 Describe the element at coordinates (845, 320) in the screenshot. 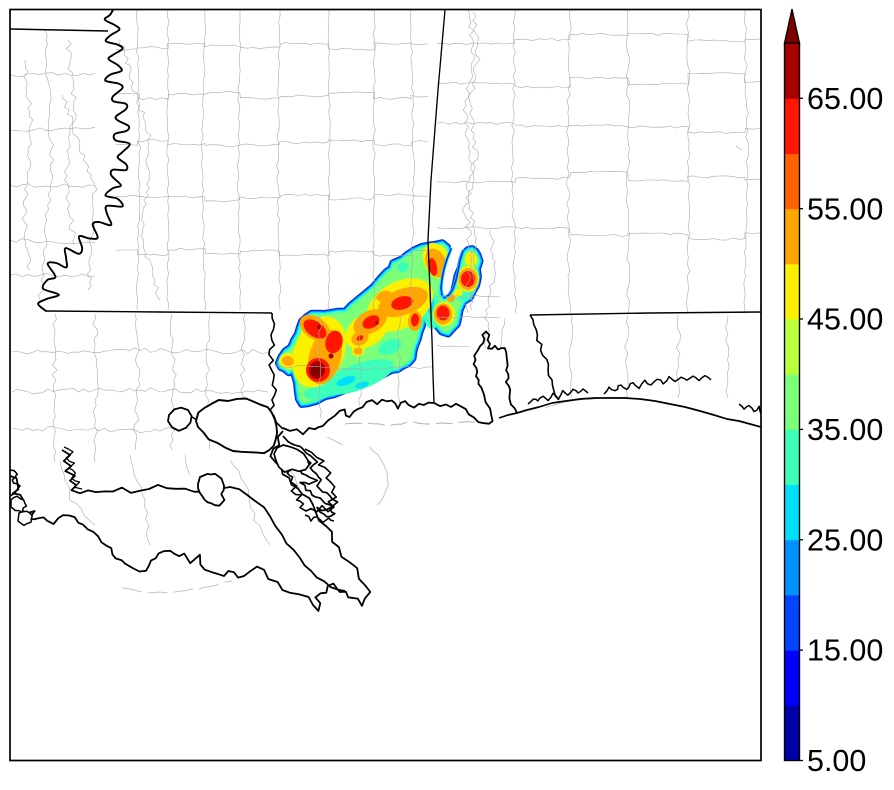

I see `svg-text: 45.00` at that location.